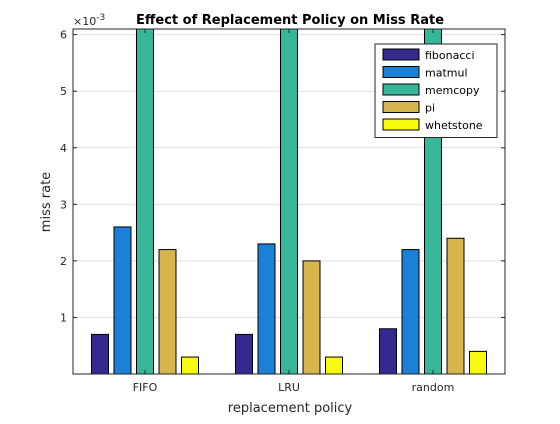  What do you see at coordinates (244, 354) in the screenshot?
I see `bar-fibonacci-lru` at bounding box center [244, 354].